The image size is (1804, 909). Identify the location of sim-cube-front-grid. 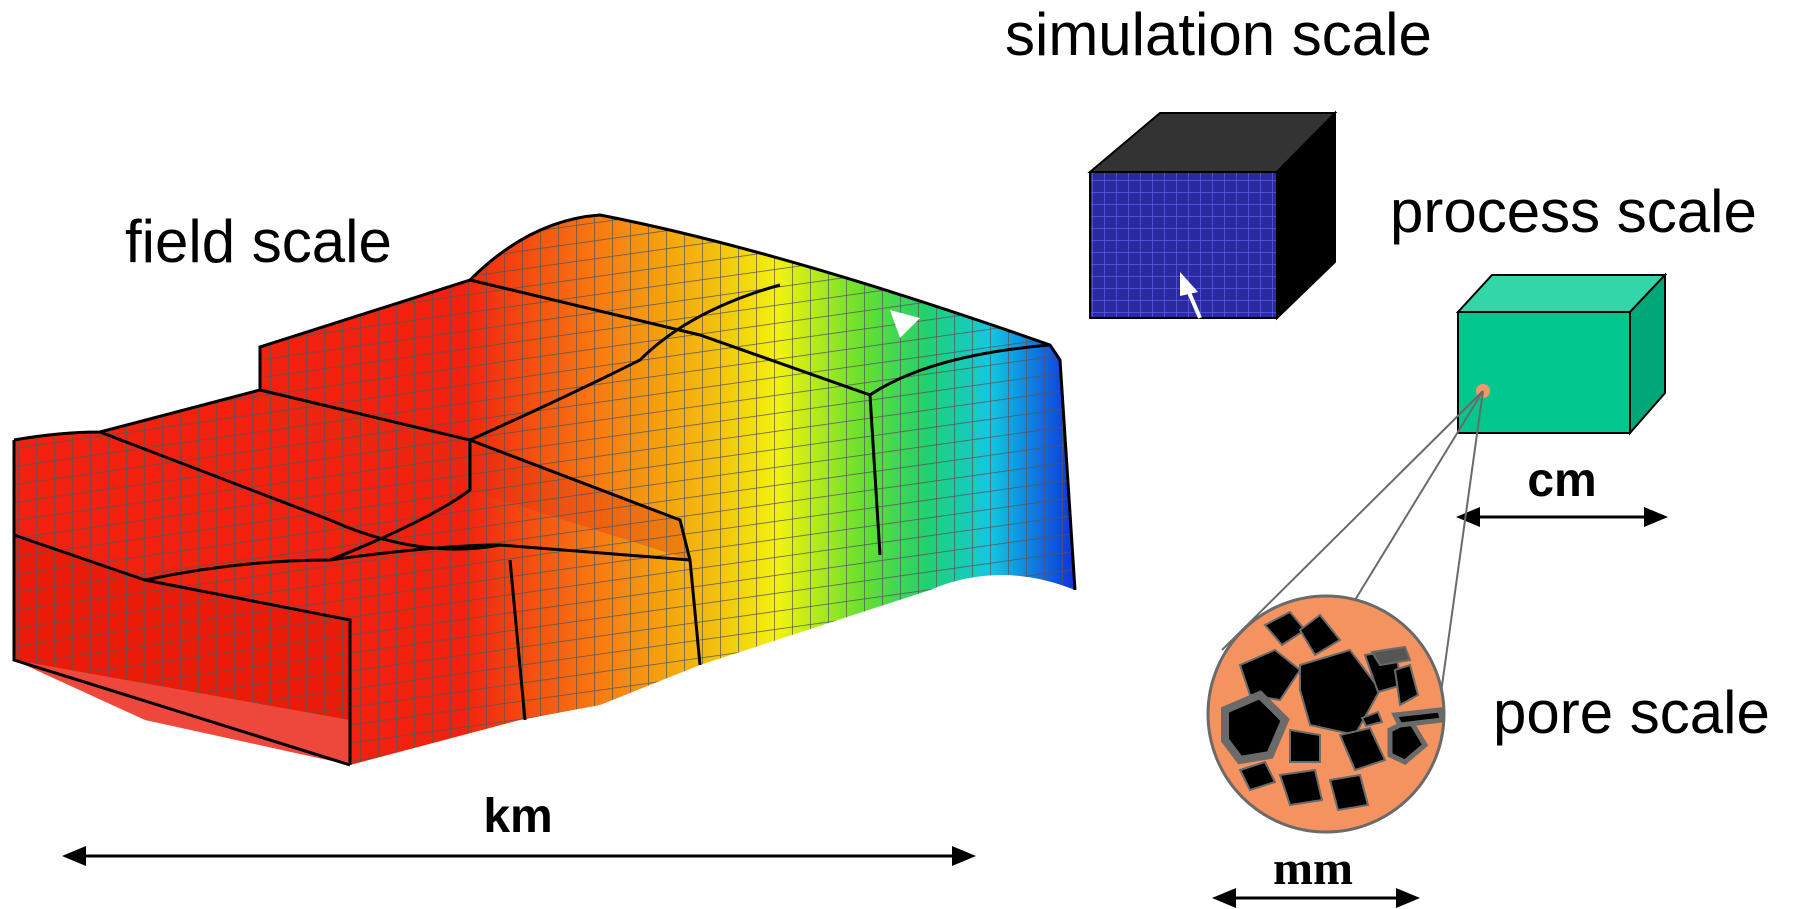
(1183, 245).